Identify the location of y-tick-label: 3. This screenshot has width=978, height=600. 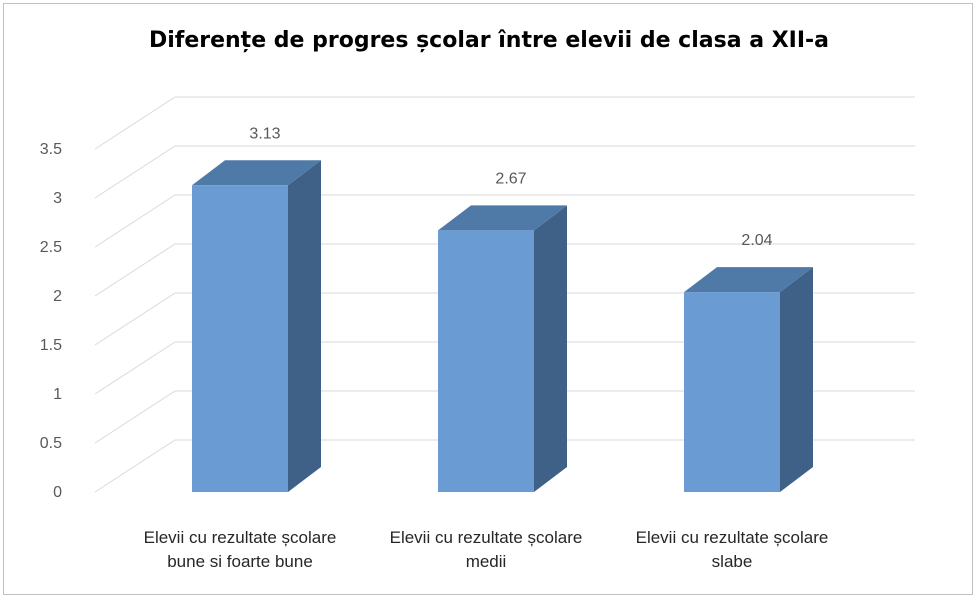
(57, 198).